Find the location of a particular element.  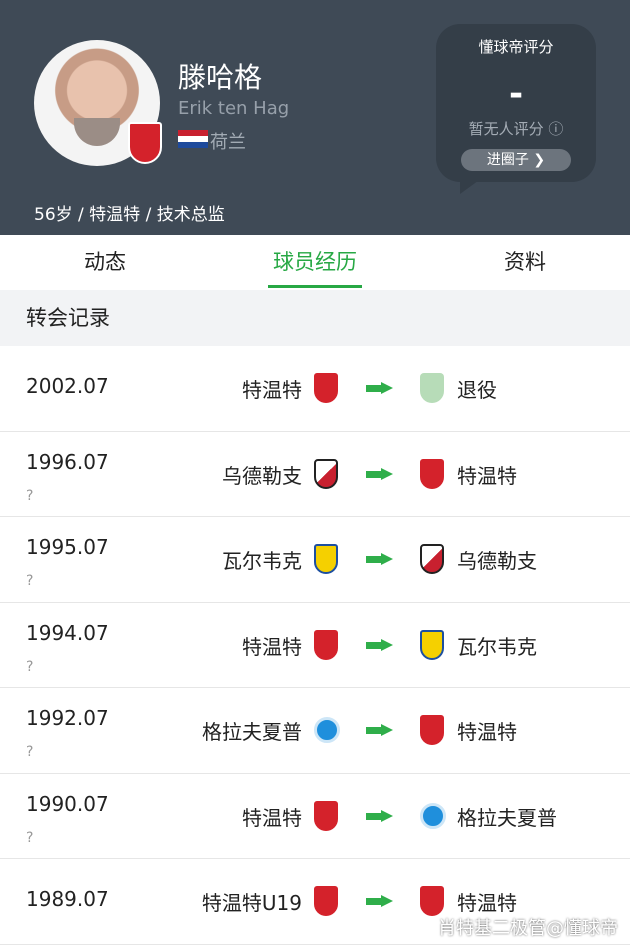

transfer-date: 1994.07 is located at coordinates (67, 632).